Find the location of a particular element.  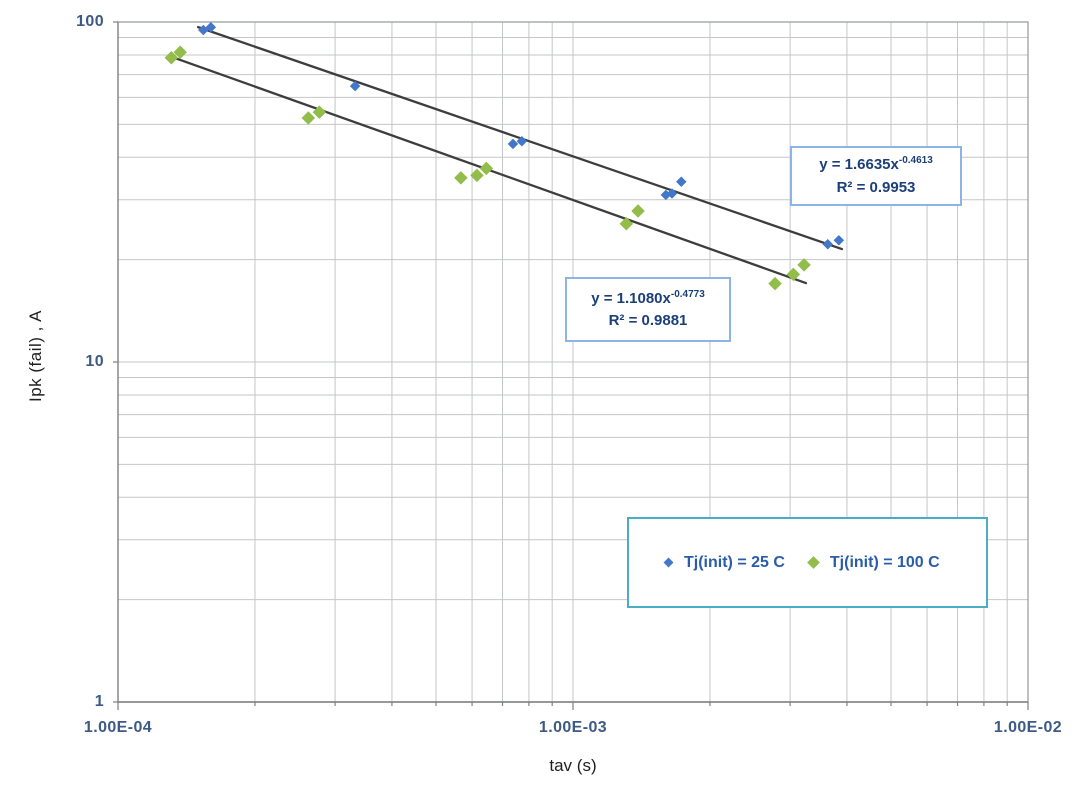

x-axis-title: tav (s) is located at coordinates (573, 765).